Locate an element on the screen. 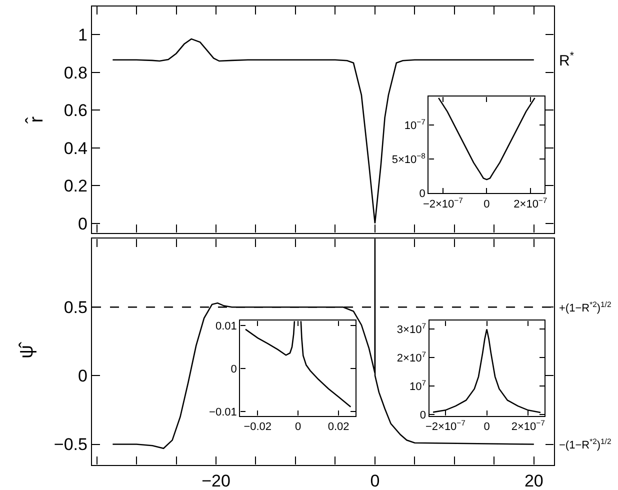 This screenshot has width=618, height=490. y-tick-label: 0.4 is located at coordinates (76, 148).